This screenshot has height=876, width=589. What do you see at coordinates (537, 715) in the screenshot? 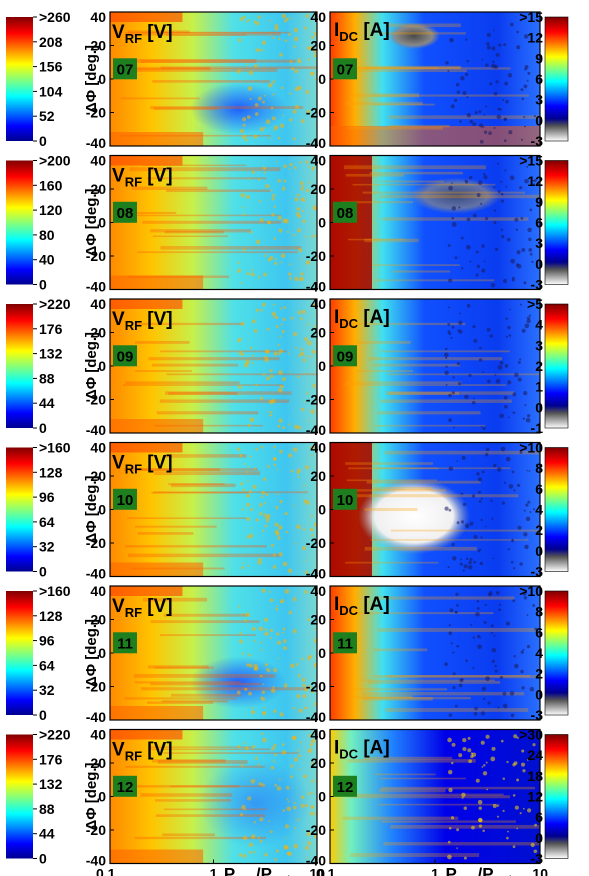
I see `colorbar-right-label: -3` at bounding box center [537, 715].